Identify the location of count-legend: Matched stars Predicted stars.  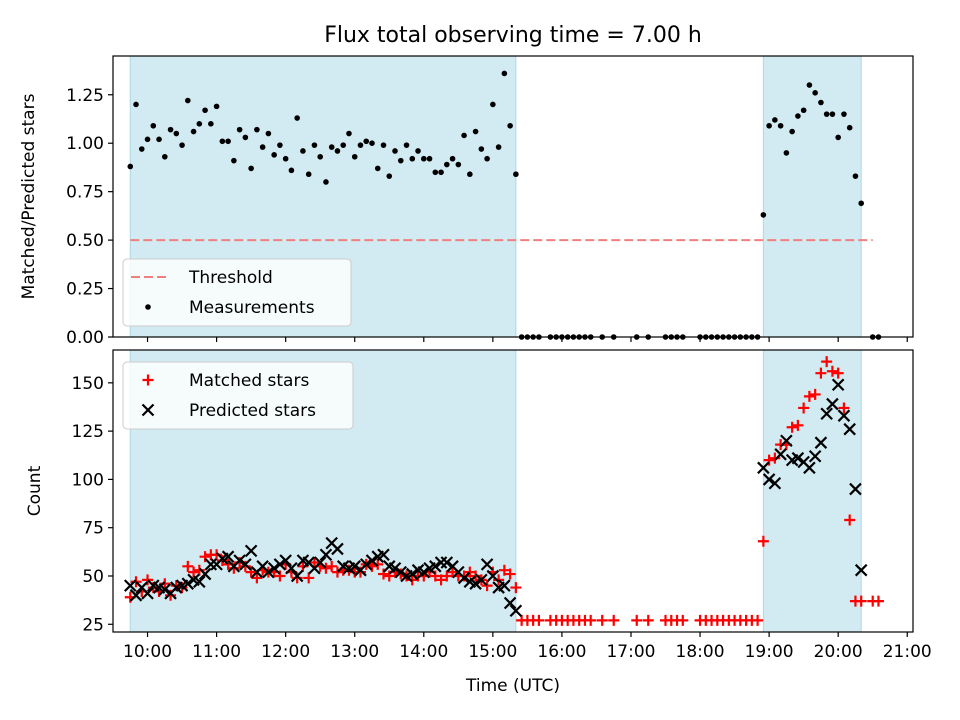
(238, 395).